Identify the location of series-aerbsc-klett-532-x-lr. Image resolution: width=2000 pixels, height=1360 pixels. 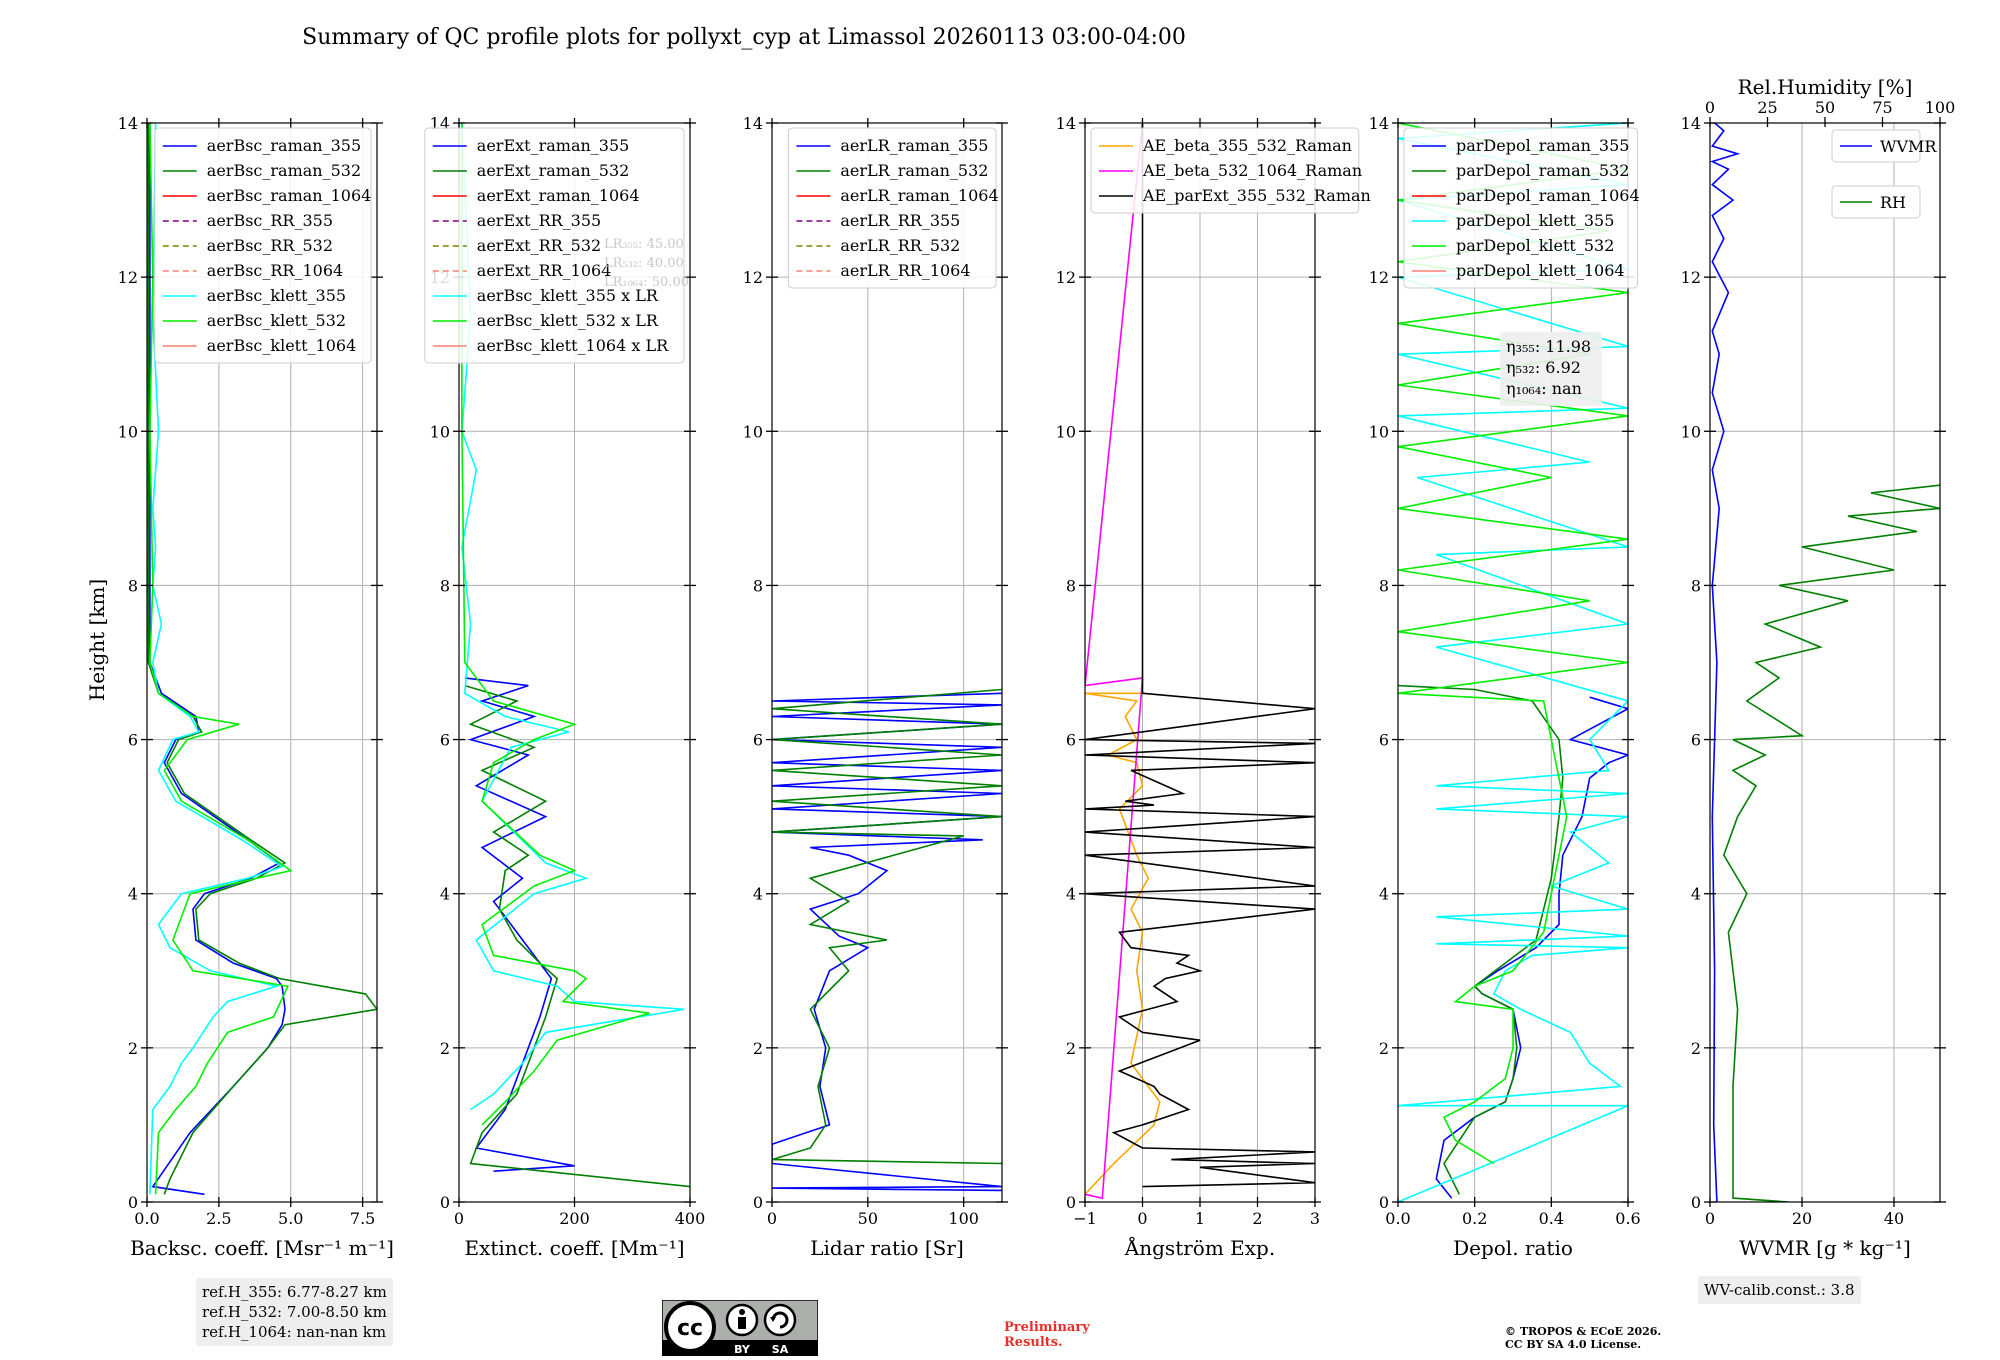
(555, 624).